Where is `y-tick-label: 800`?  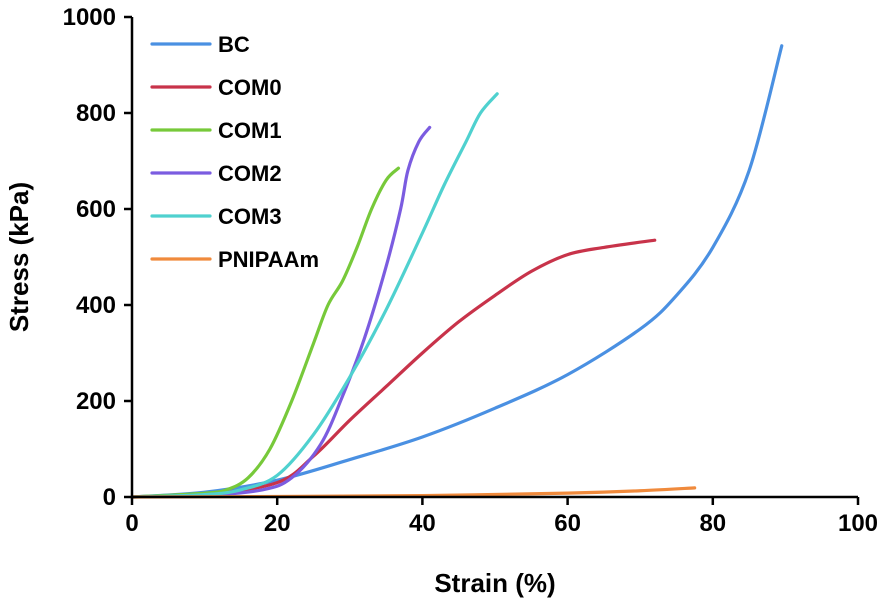 y-tick-label: 800 is located at coordinates (96, 113).